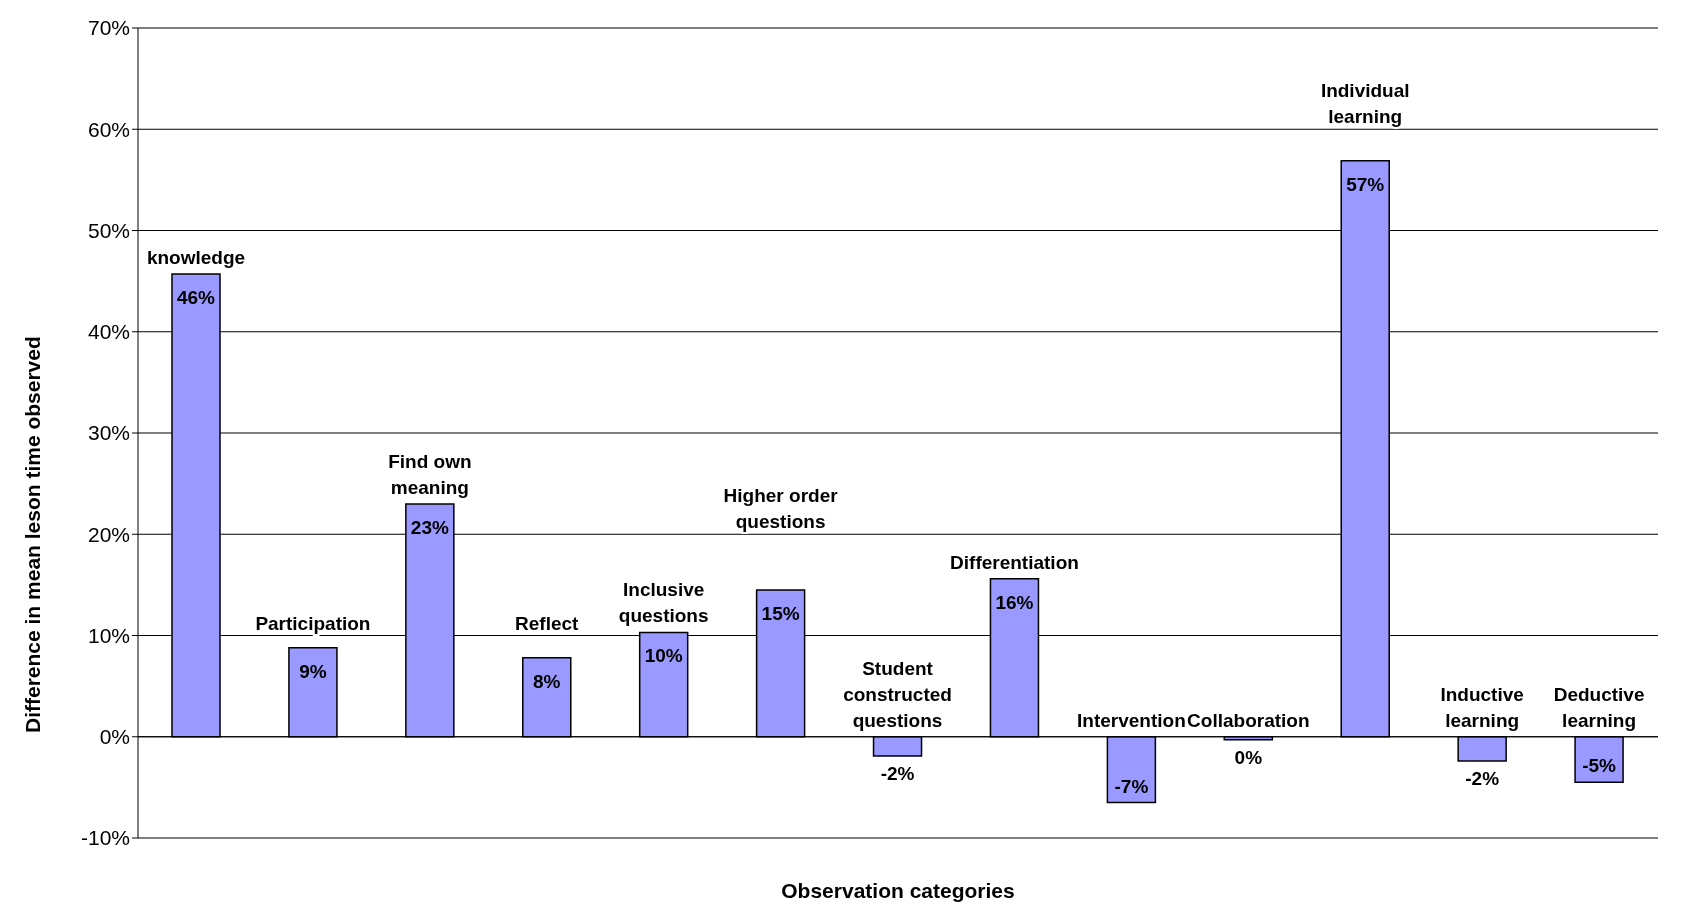 The height and width of the screenshot is (915, 1703). Describe the element at coordinates (108, 230) in the screenshot. I see `y-tick-label: 50%` at that location.